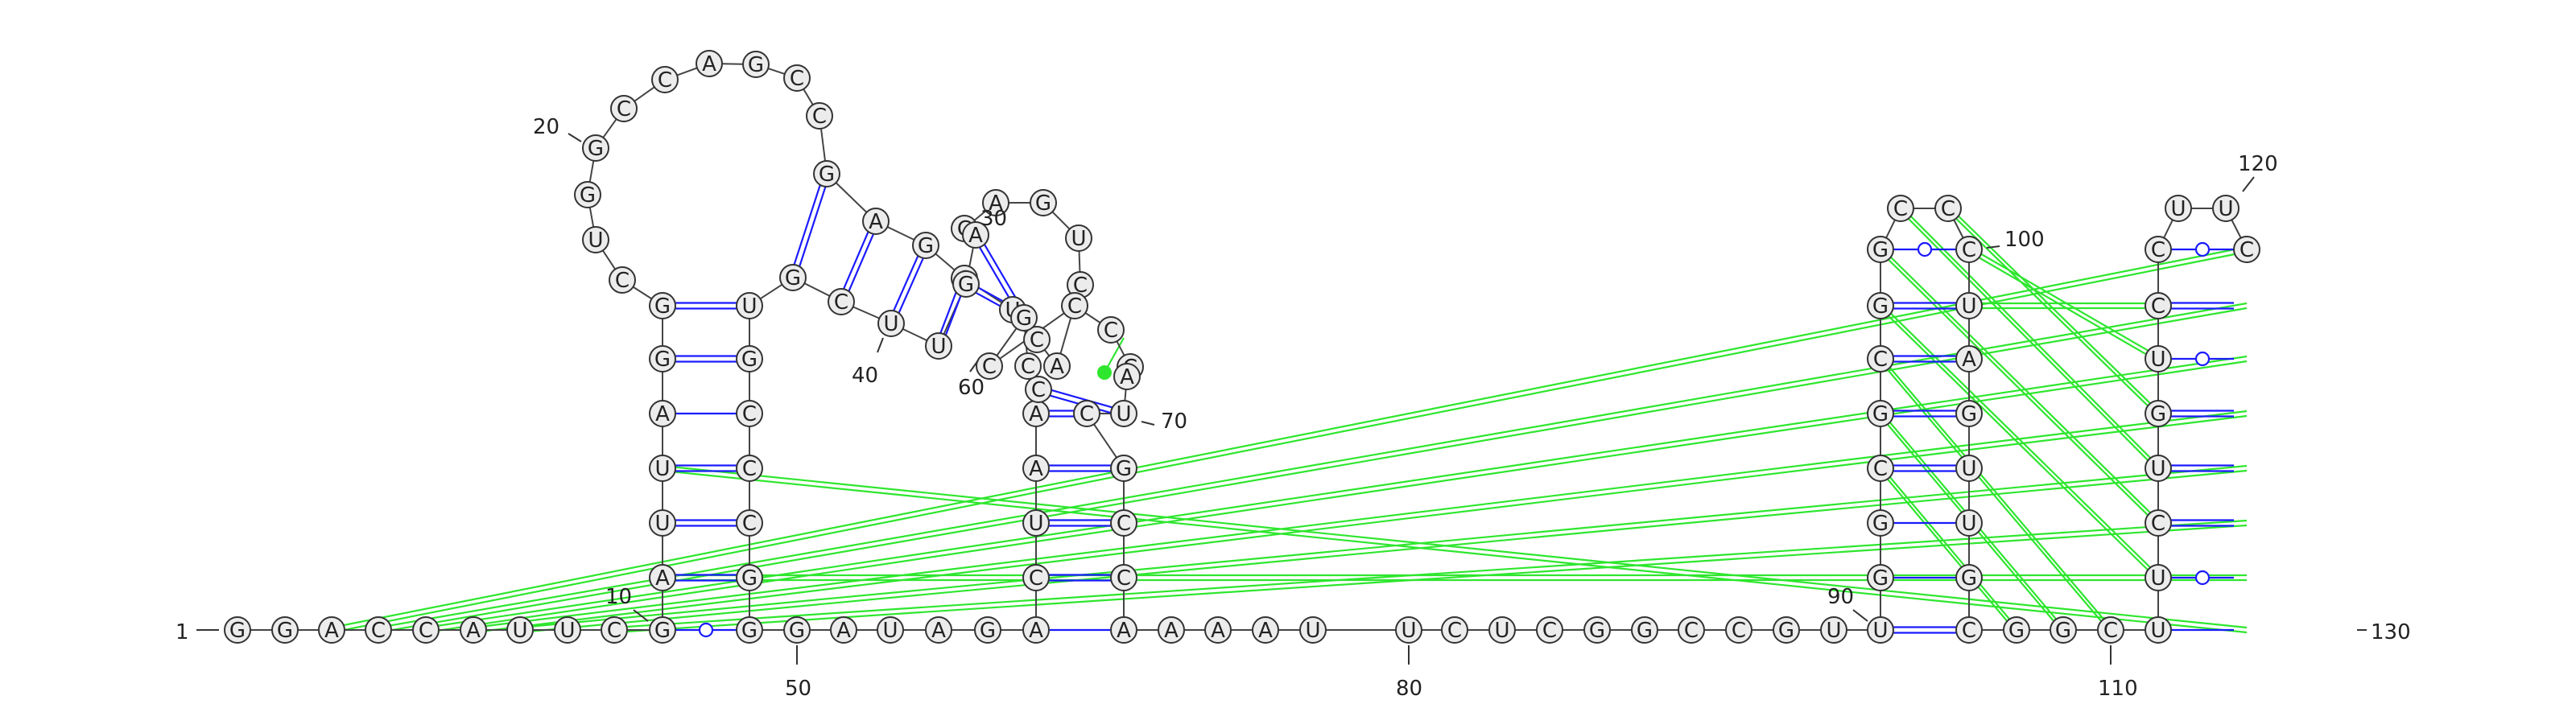 This screenshot has width=2576, height=704. I want to click on position-label: 10, so click(618, 597).